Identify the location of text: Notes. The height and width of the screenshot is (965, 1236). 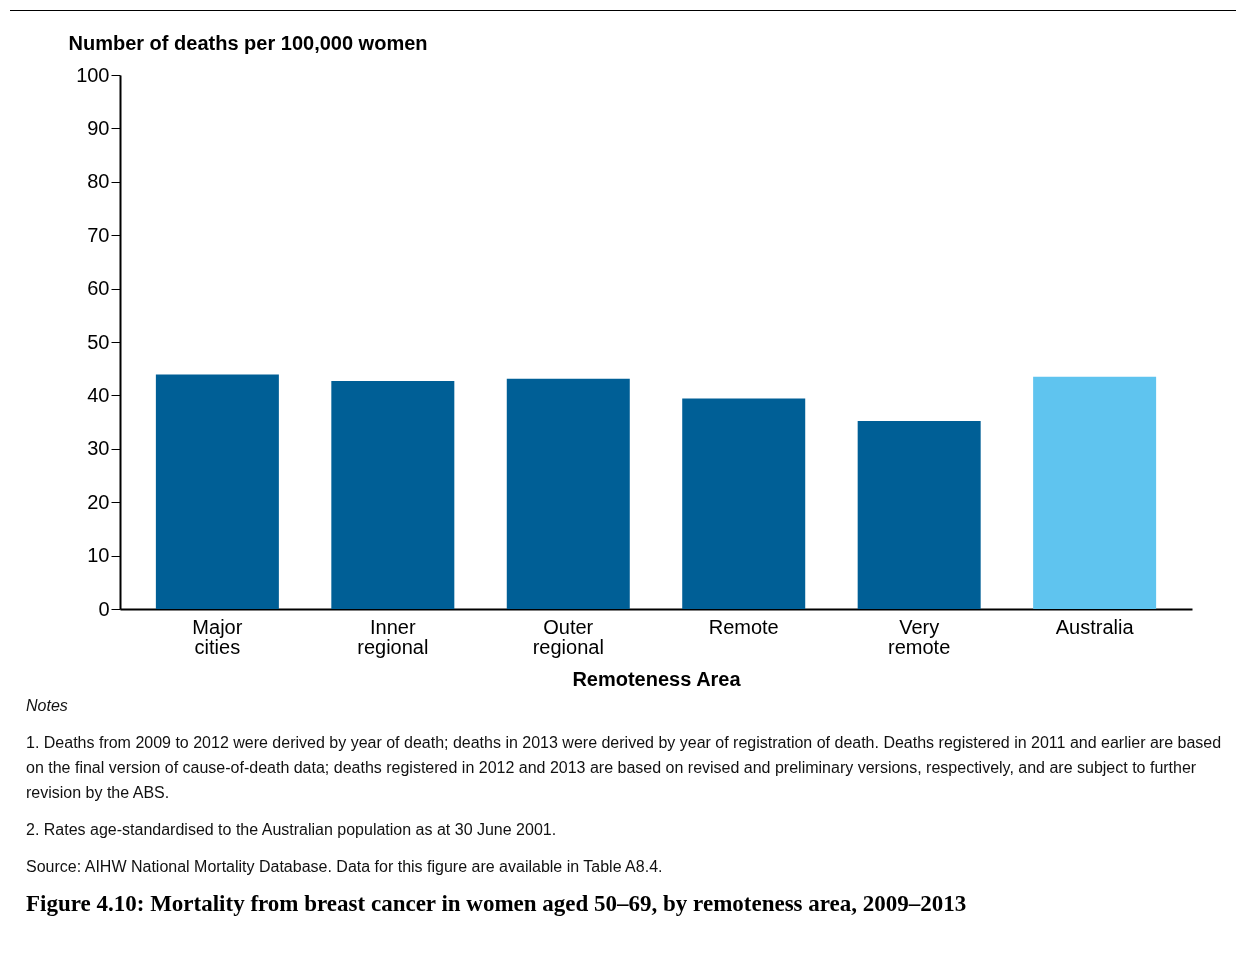
(47, 706).